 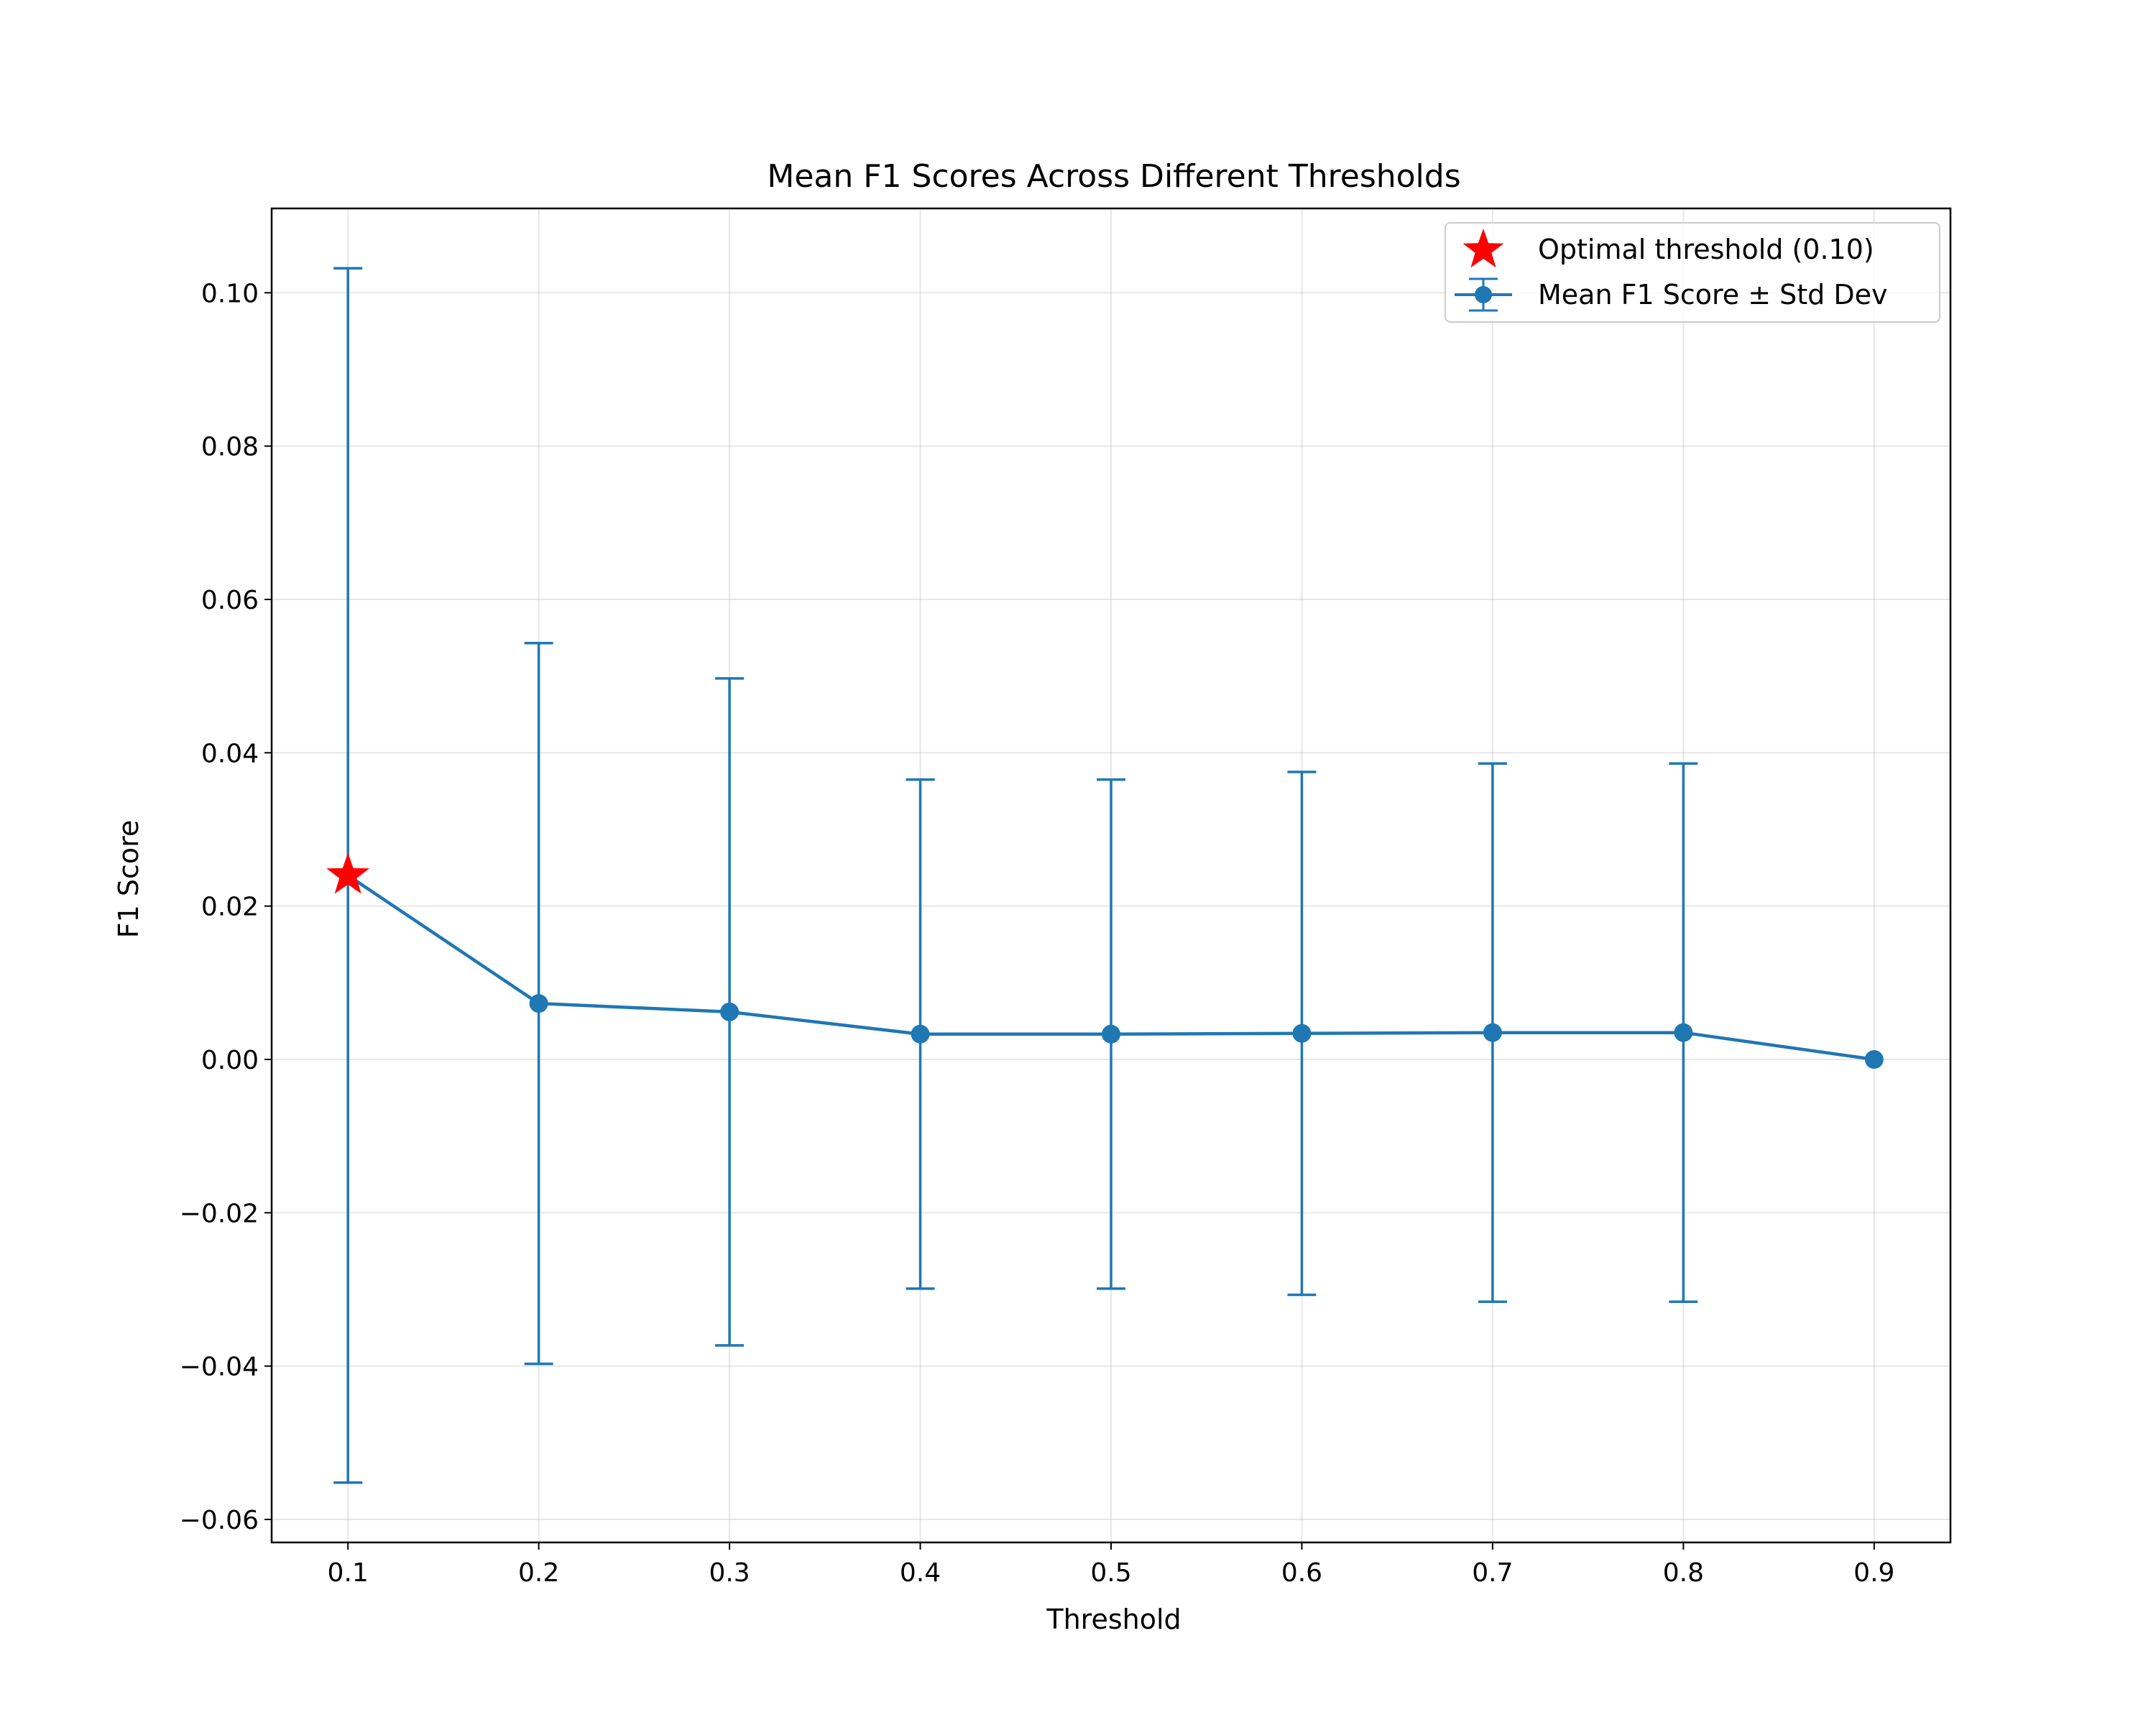 What do you see at coordinates (729, 1573) in the screenshot?
I see `x-tick-label: 0.3` at bounding box center [729, 1573].